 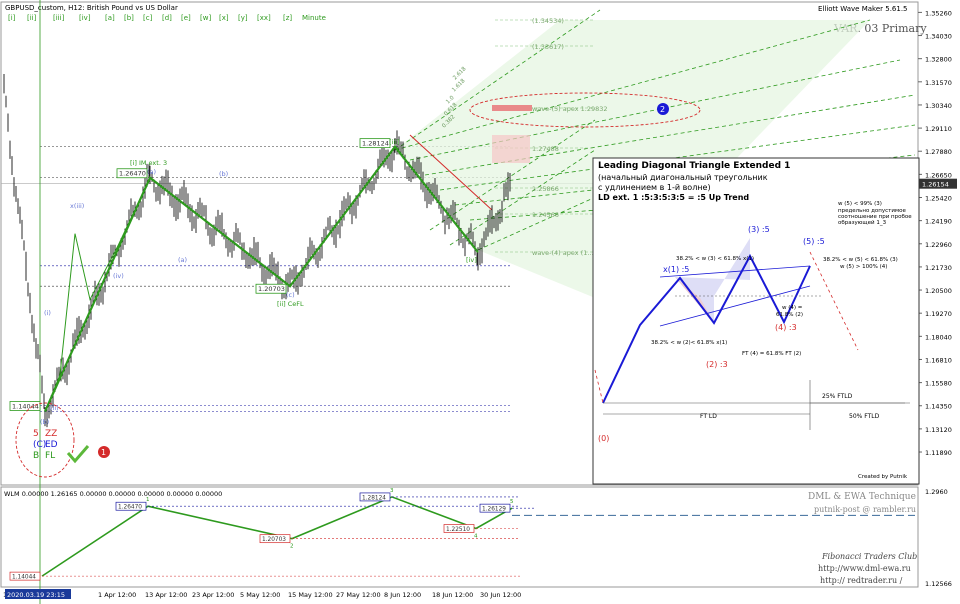 What do you see at coordinates (394, 142) in the screenshot?
I see `wave-label: [iii]` at bounding box center [394, 142].